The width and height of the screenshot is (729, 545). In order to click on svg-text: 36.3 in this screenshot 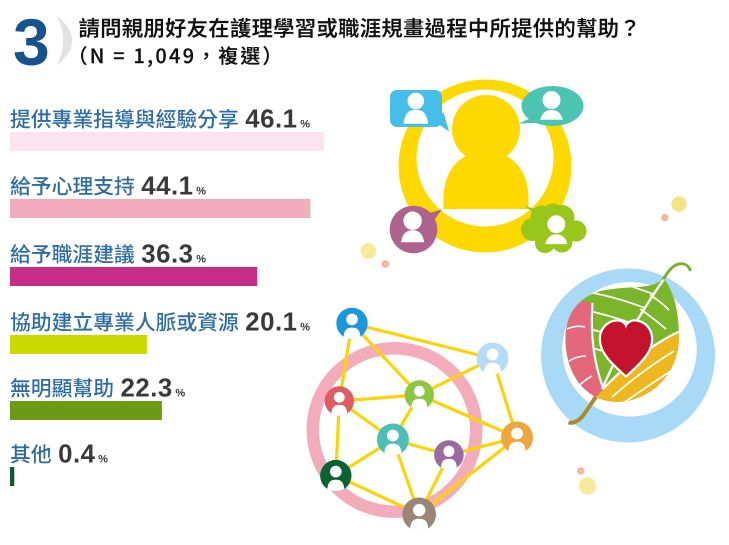, I will do `click(167, 255)`.